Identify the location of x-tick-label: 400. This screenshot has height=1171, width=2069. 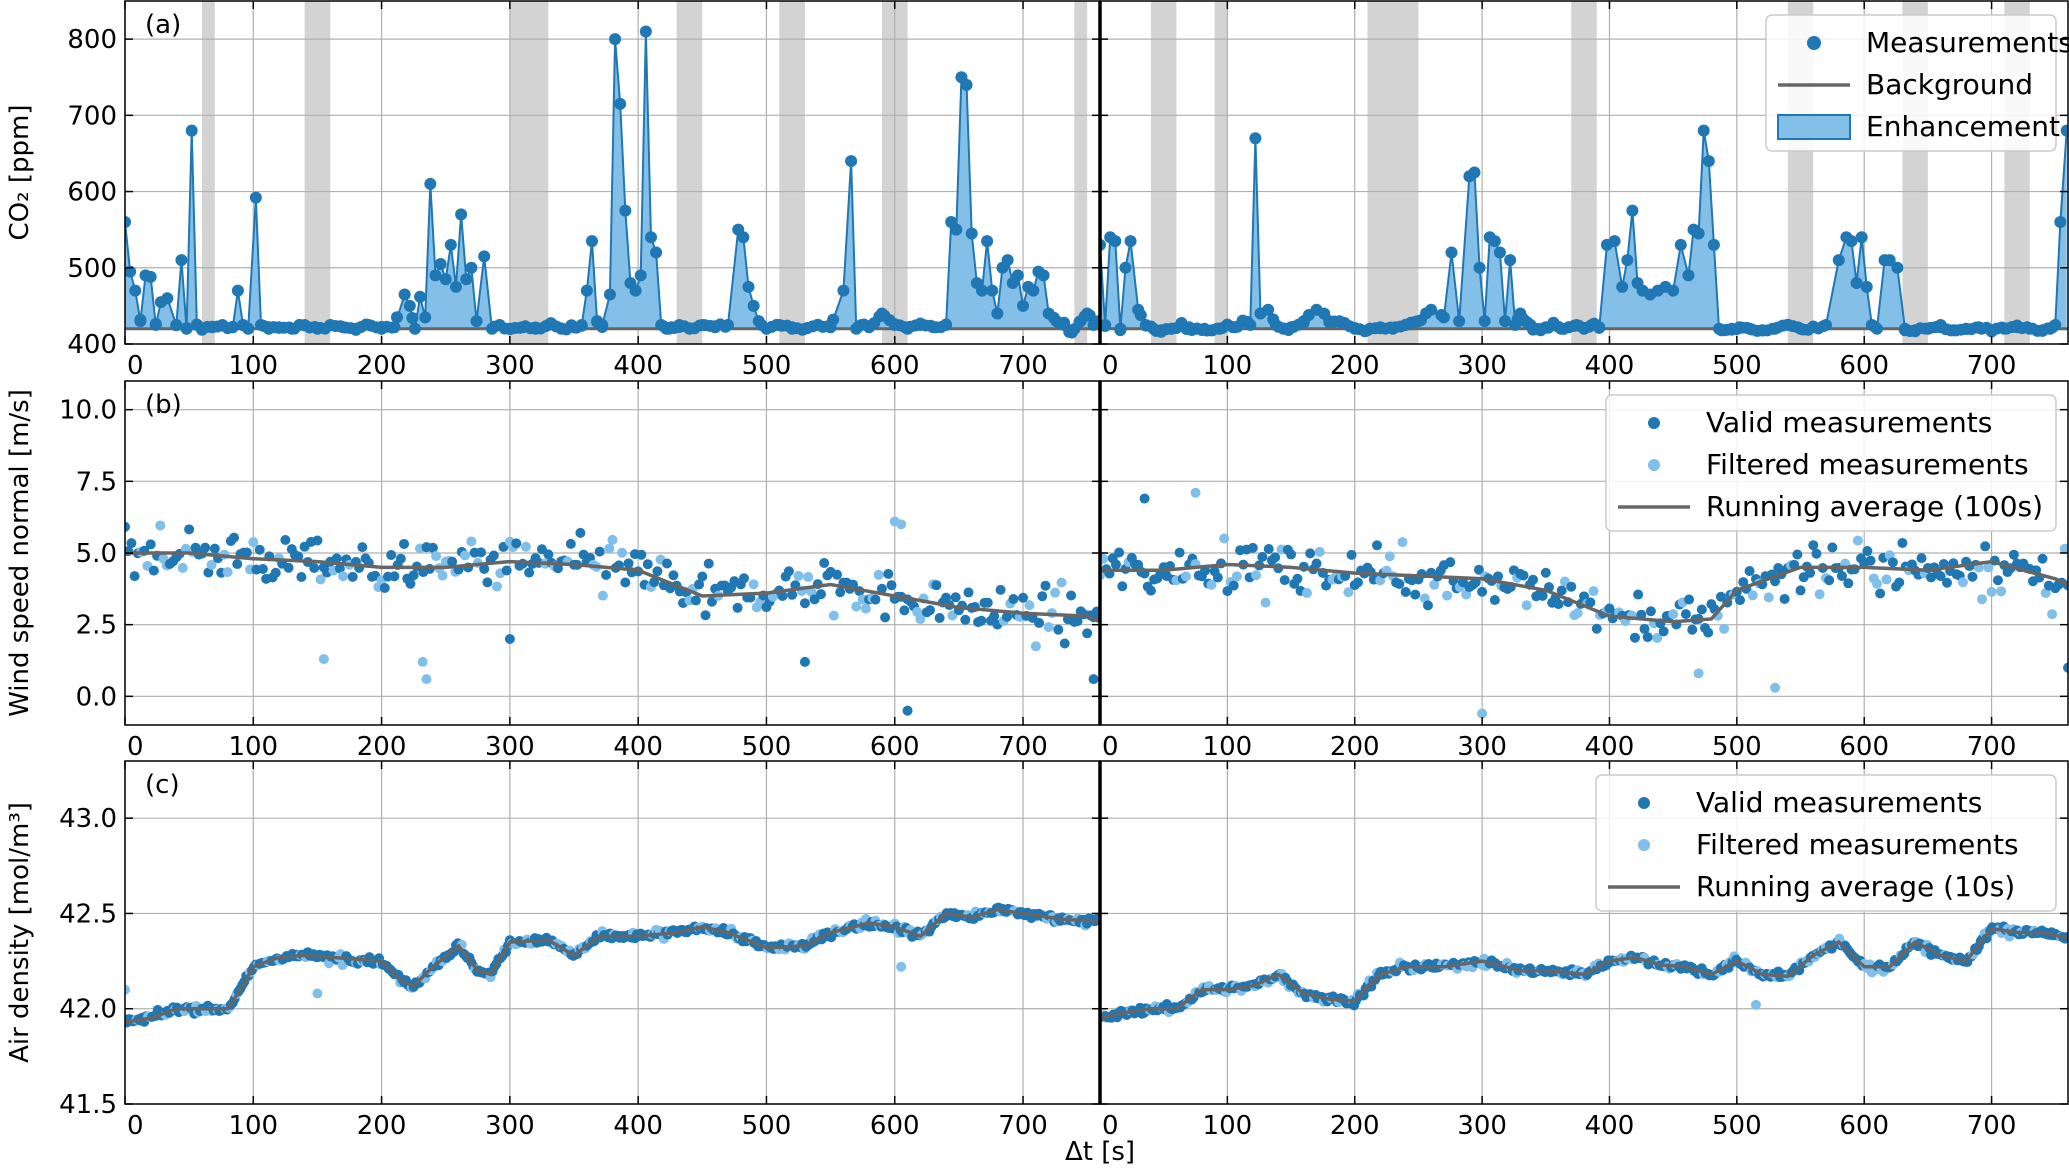
(638, 747).